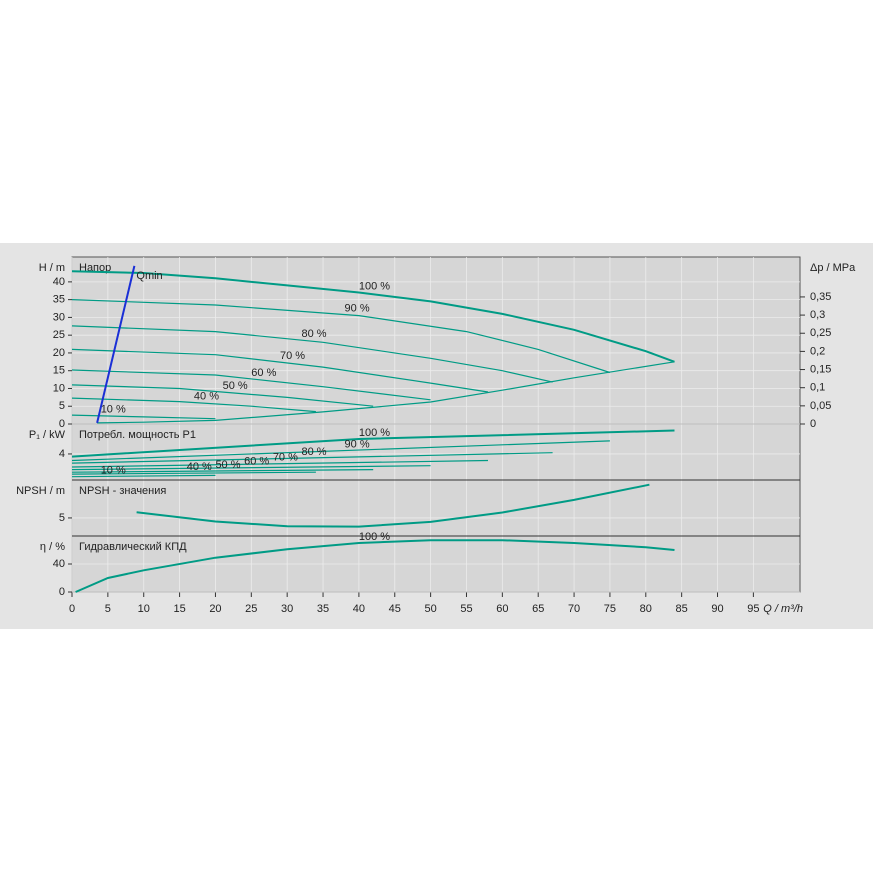  What do you see at coordinates (59, 388) in the screenshot?
I see `y-tick-label: 10` at bounding box center [59, 388].